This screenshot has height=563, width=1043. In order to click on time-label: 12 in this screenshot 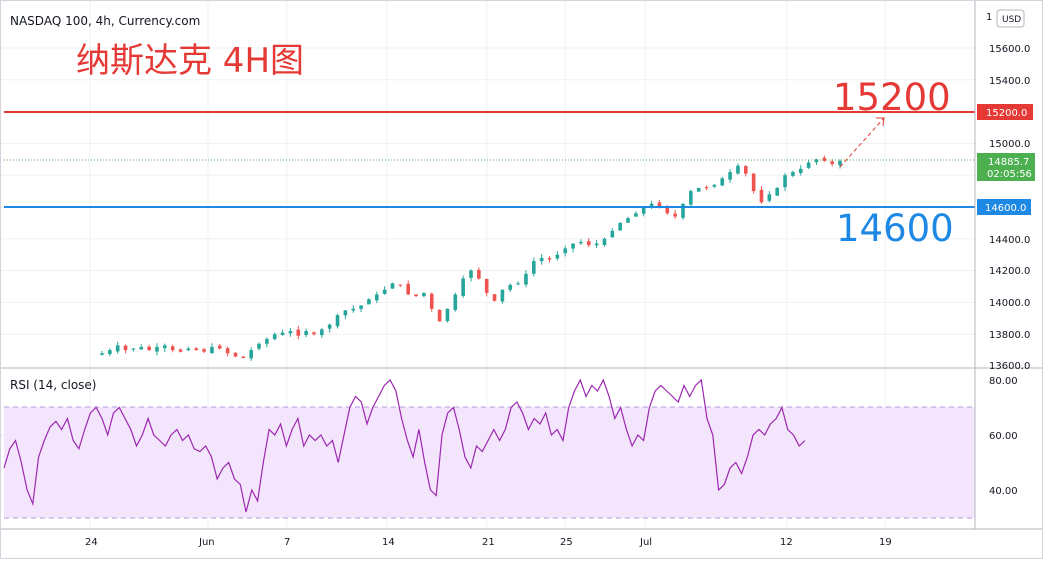, I will do `click(786, 542)`.